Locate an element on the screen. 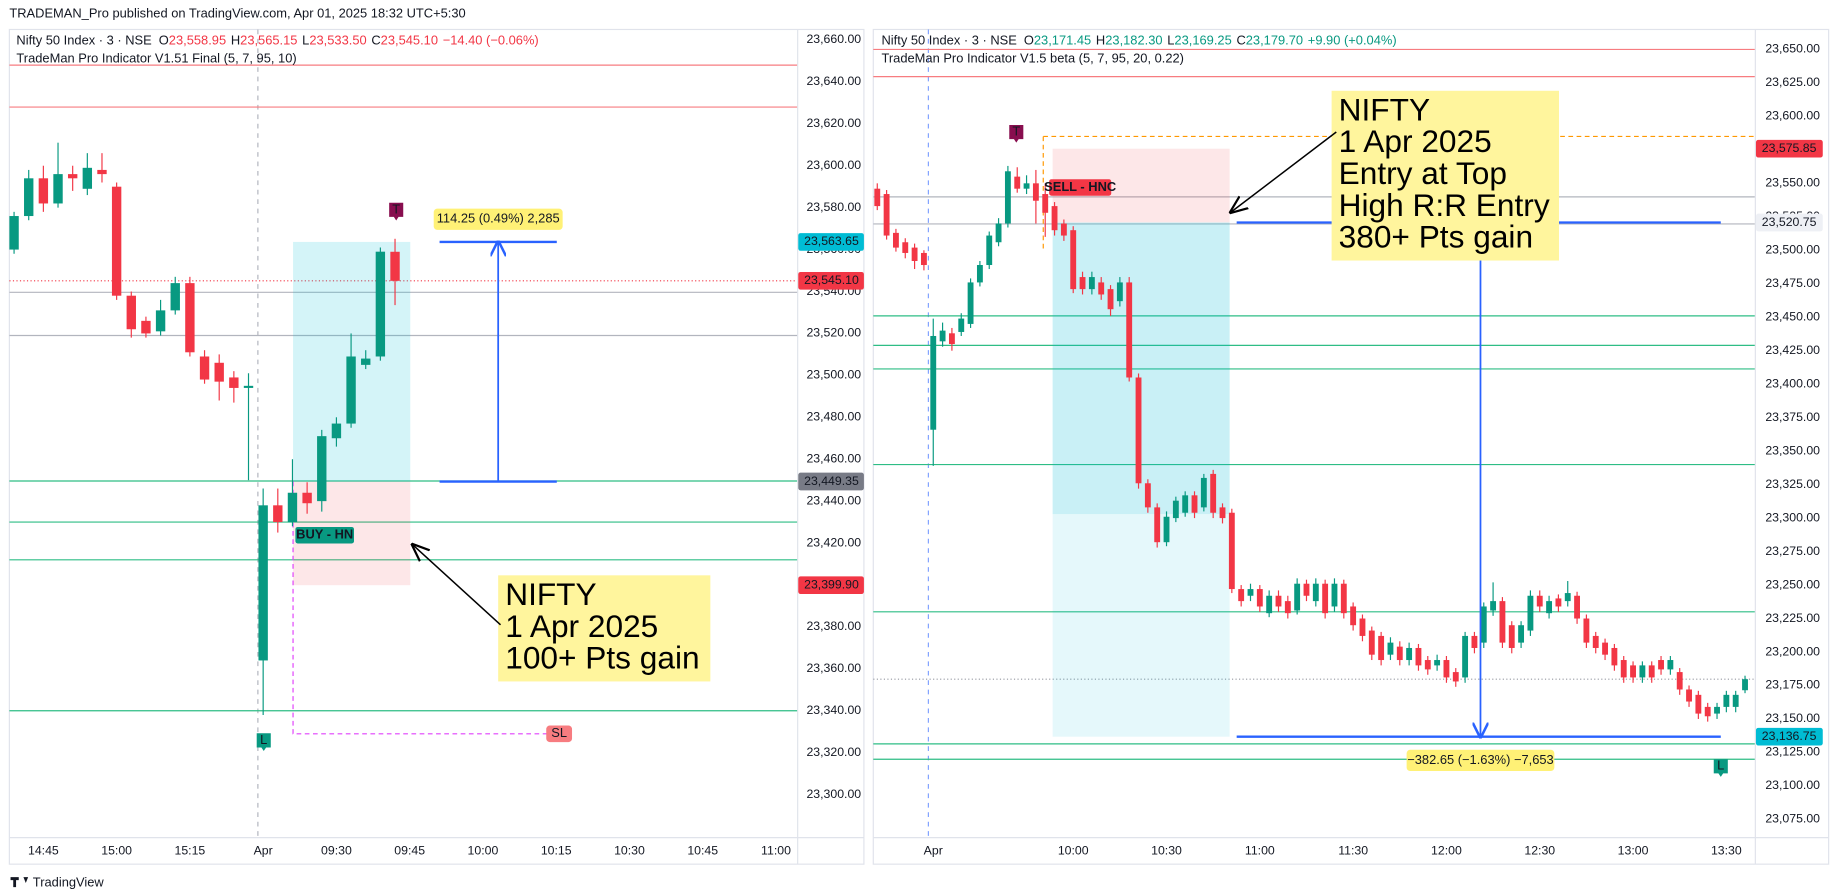 Image resolution: width=1838 pixels, height=896 pixels. x-tick-label: 12:00 is located at coordinates (1446, 850).